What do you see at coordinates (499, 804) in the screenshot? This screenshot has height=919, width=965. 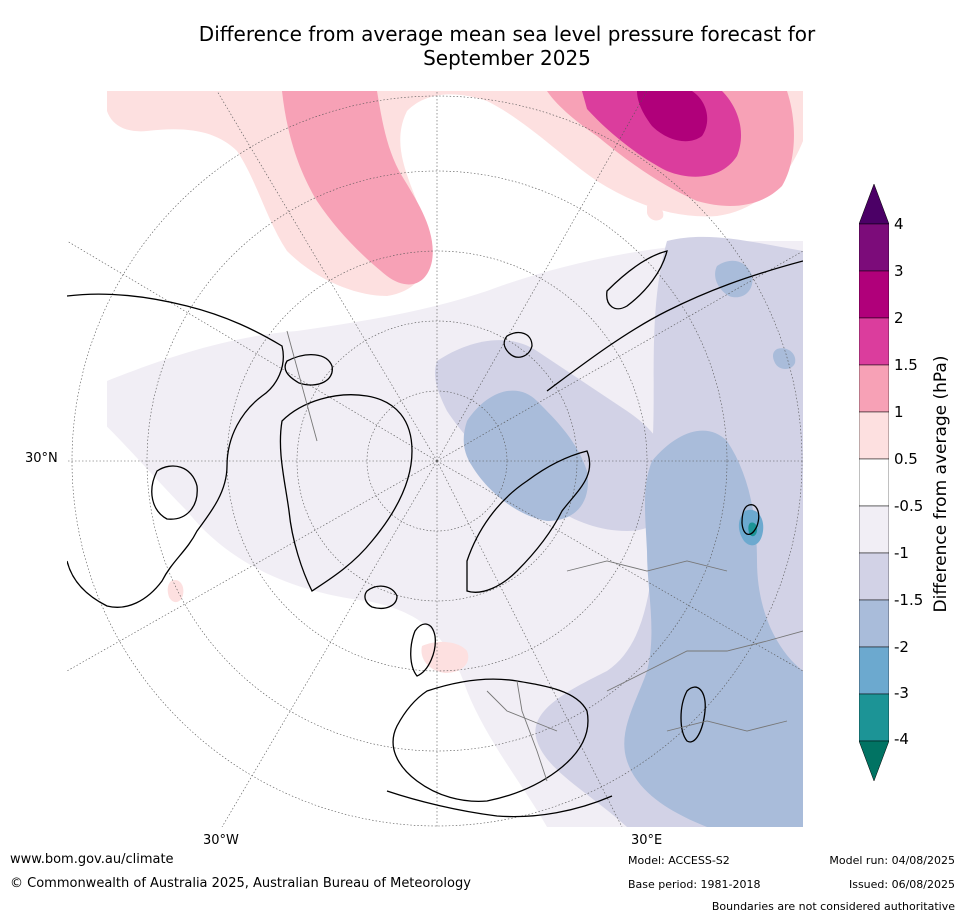 I see `coastline-mediterranean` at bounding box center [499, 804].